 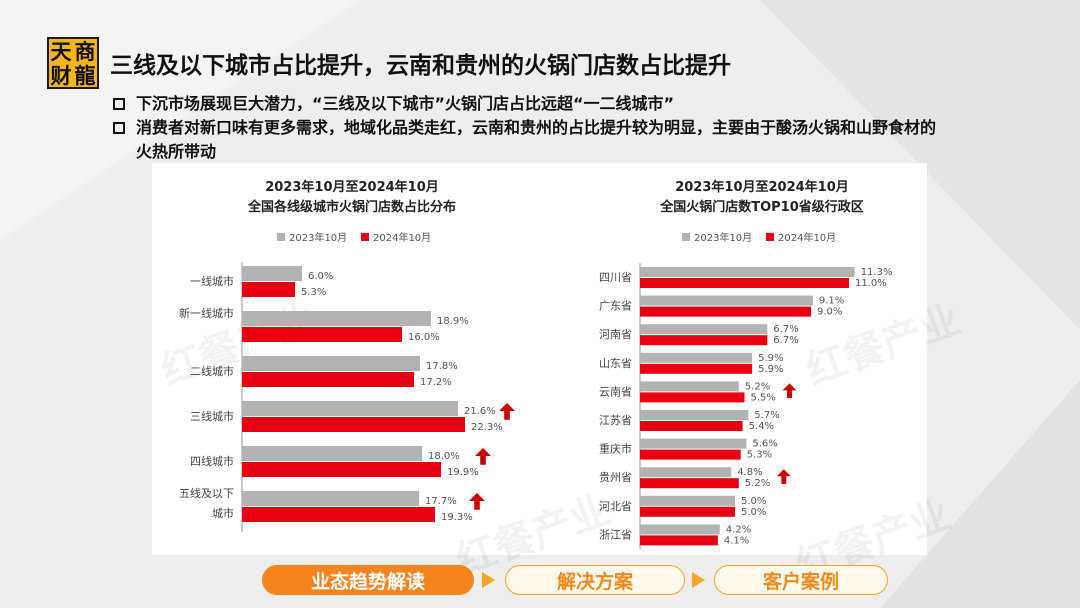 I want to click on bullet-item: 下沉市场展现巨大潜力，“三线及以下城市”火锅门店占比远超“一二线城市”, so click(x=528, y=104).